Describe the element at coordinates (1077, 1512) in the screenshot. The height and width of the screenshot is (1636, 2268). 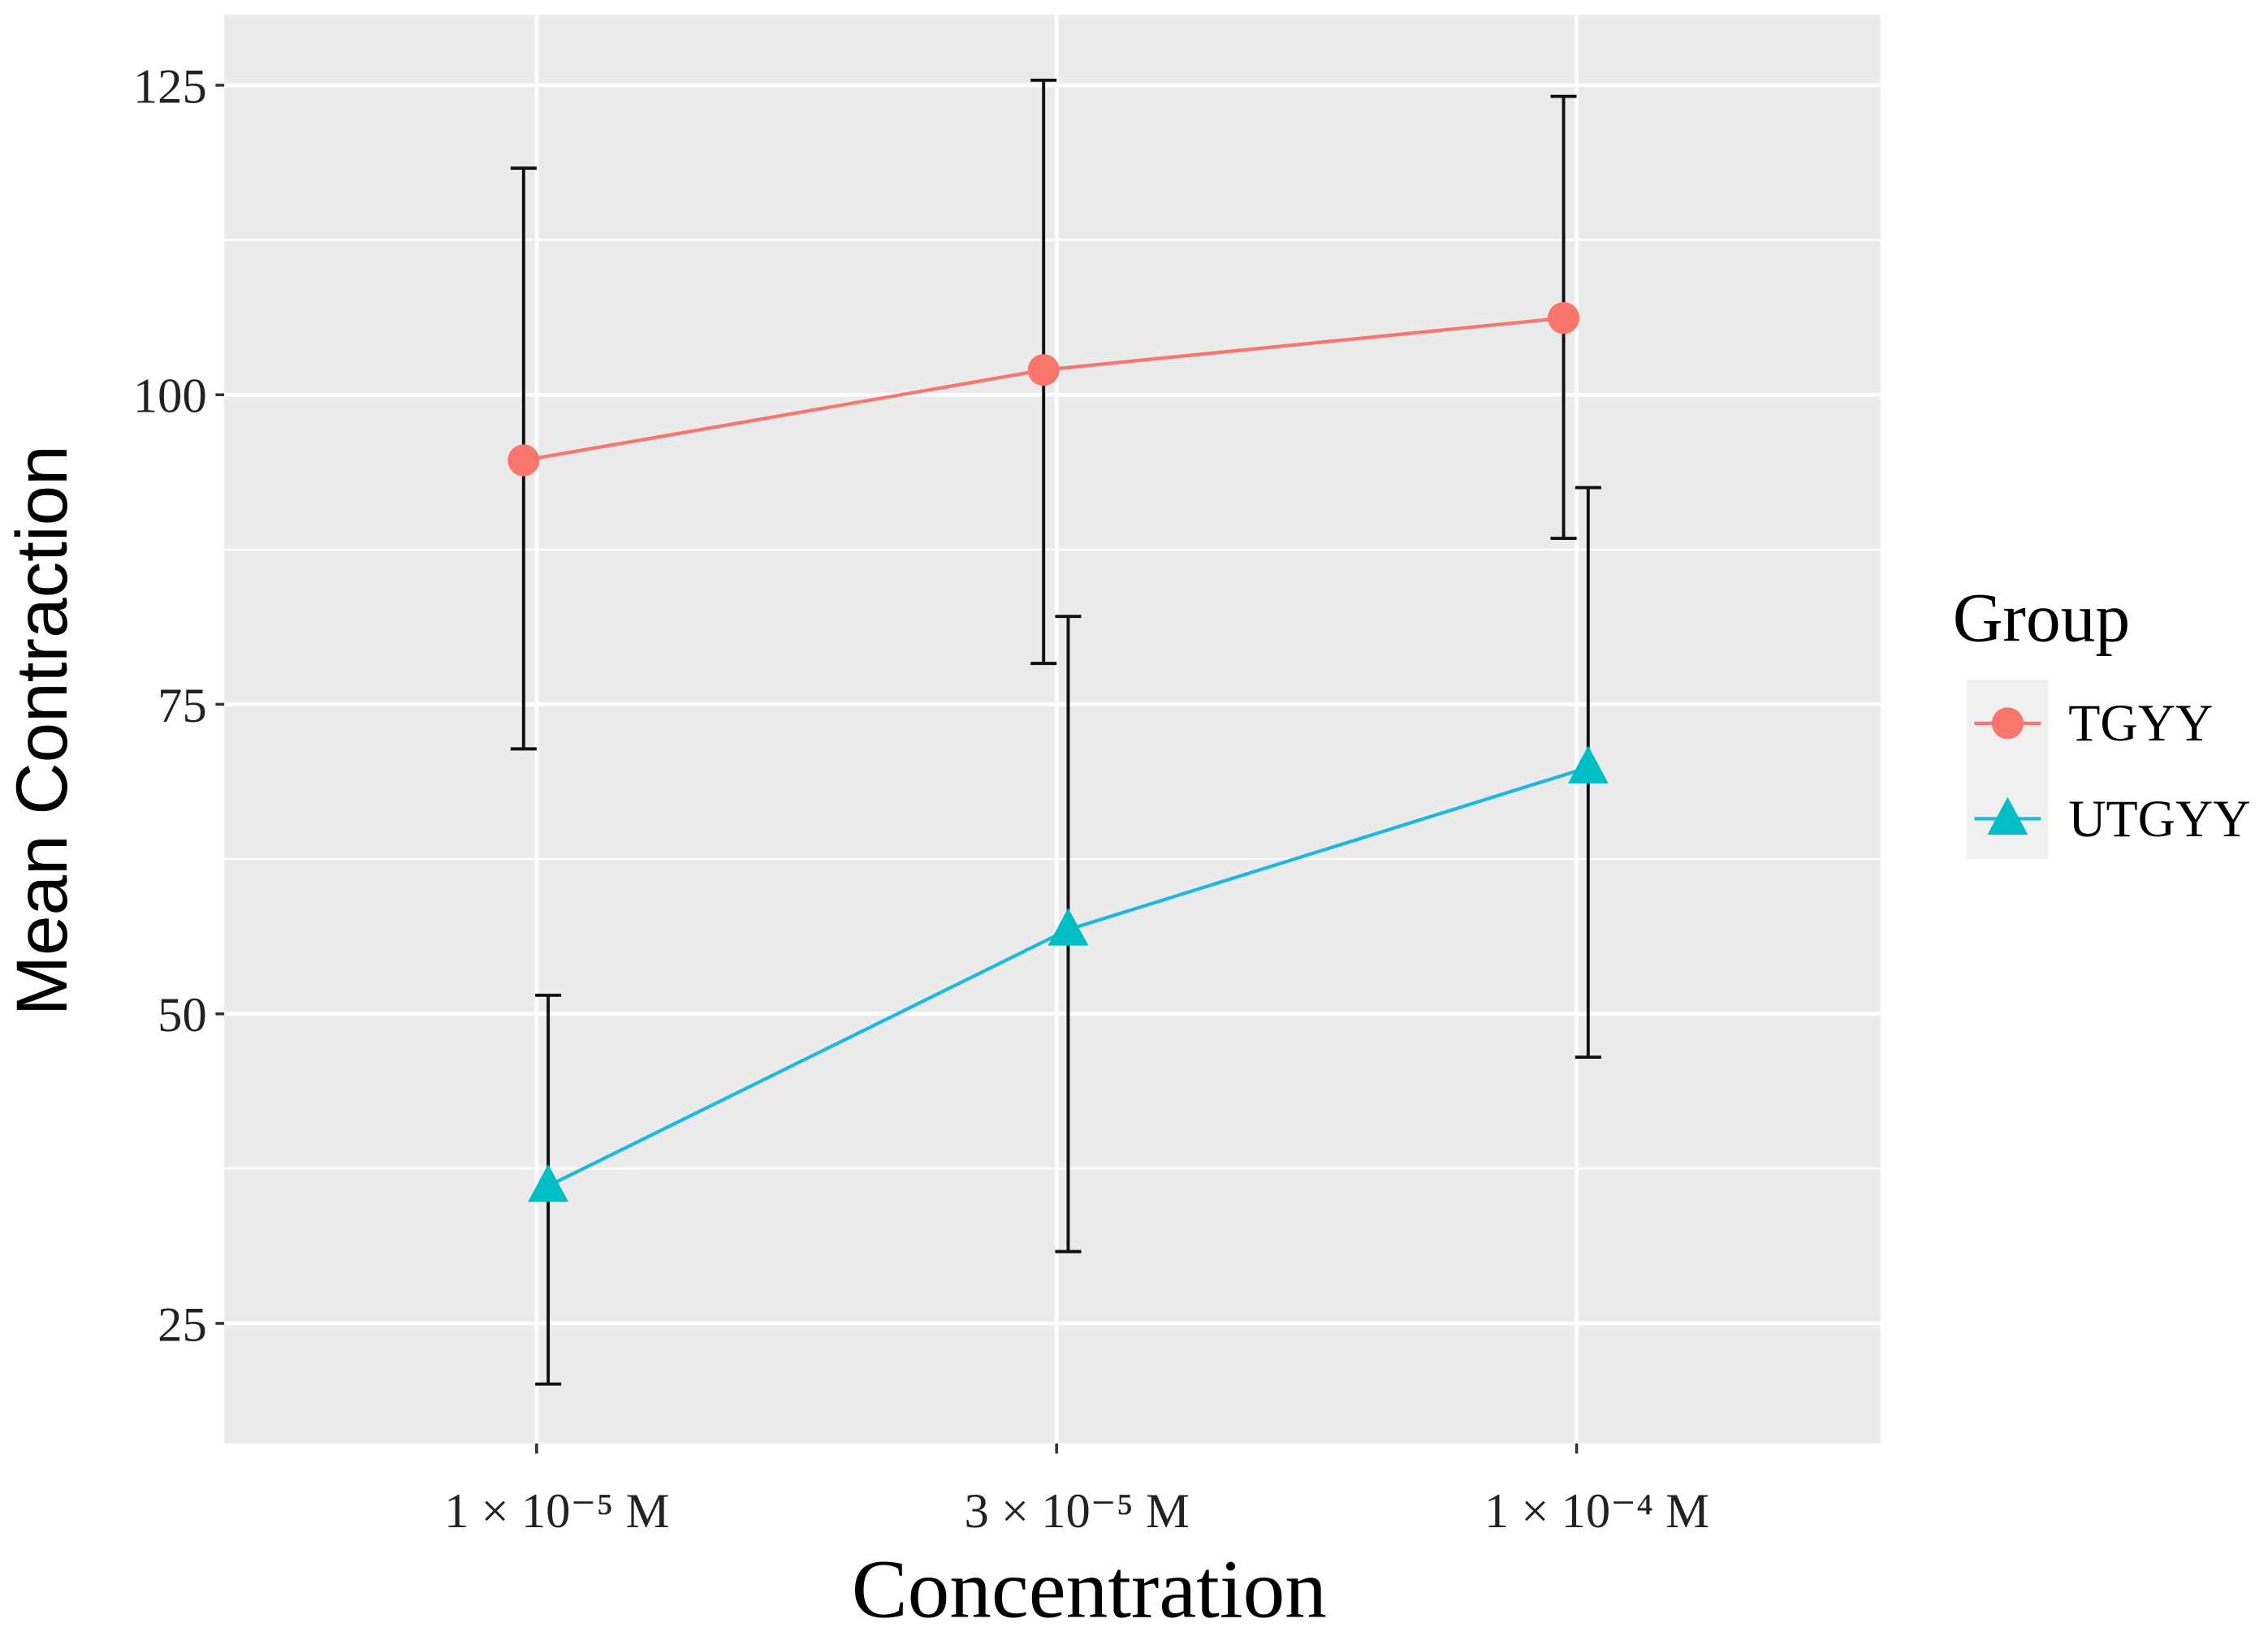
I see `x-tick-label: 3 × 10⁻⁵ M` at that location.